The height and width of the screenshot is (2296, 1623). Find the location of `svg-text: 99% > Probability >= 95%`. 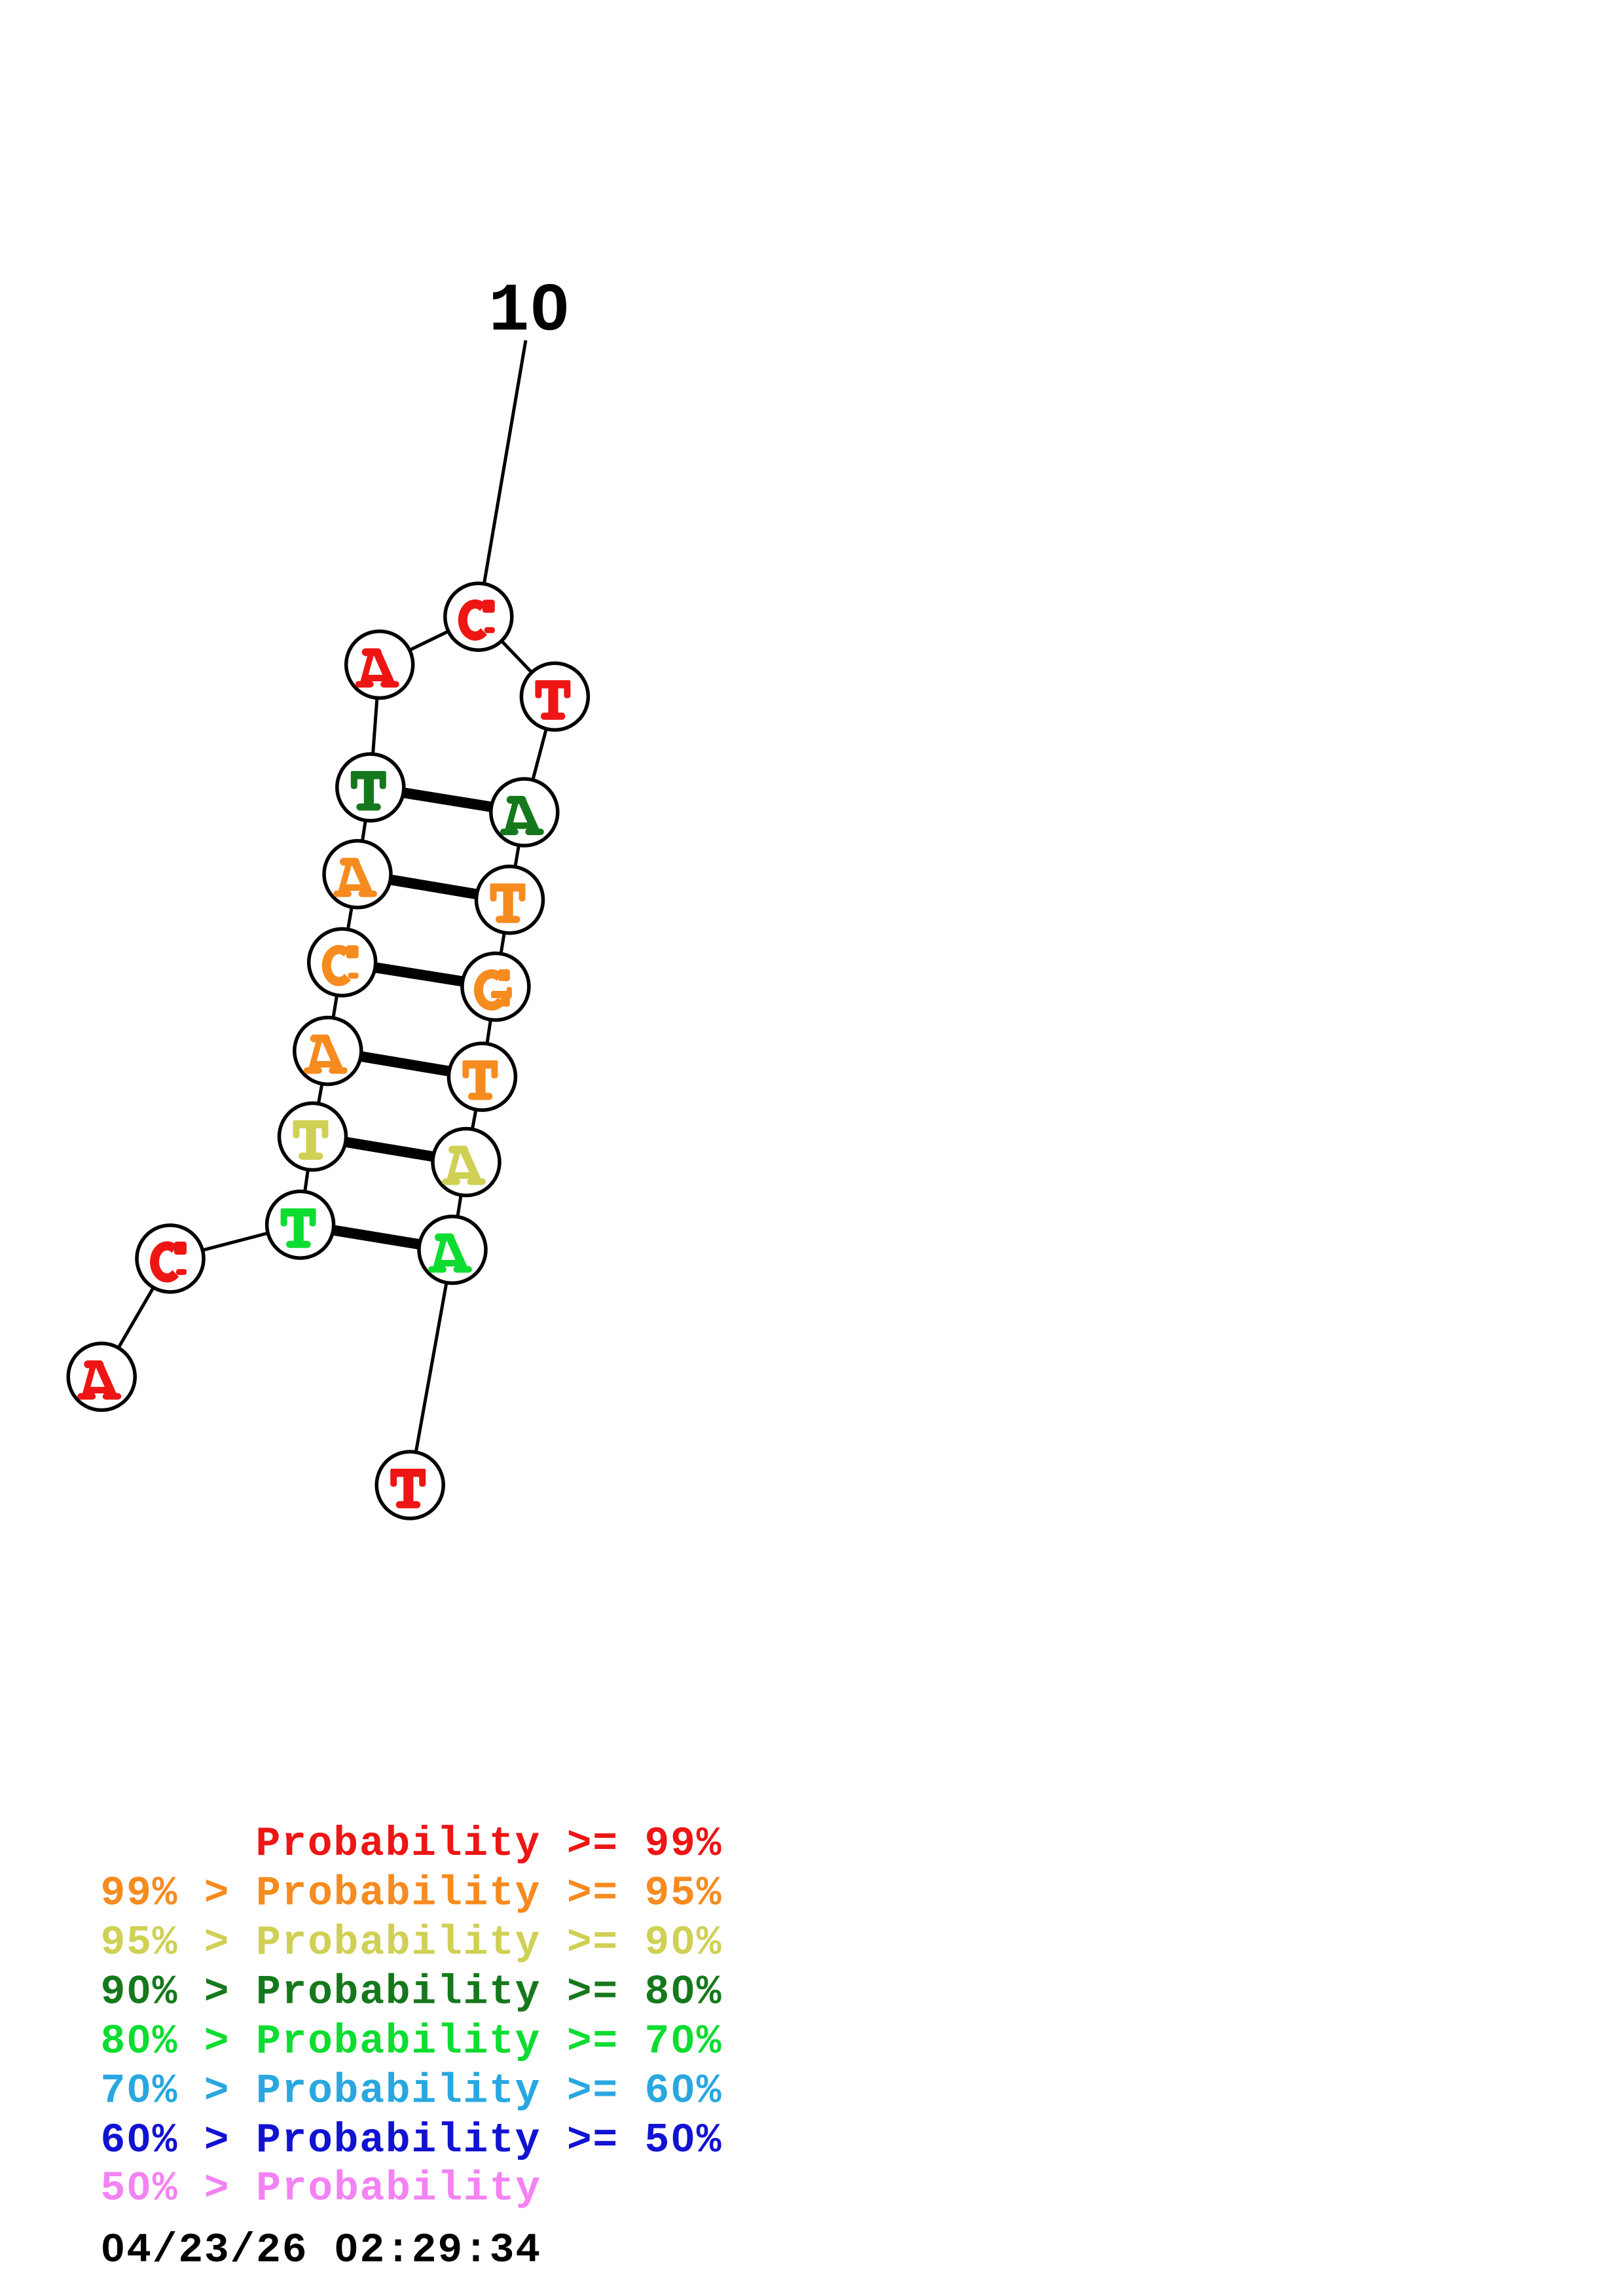

svg-text: 99% > Probability >= 95% is located at coordinates (411, 1894).